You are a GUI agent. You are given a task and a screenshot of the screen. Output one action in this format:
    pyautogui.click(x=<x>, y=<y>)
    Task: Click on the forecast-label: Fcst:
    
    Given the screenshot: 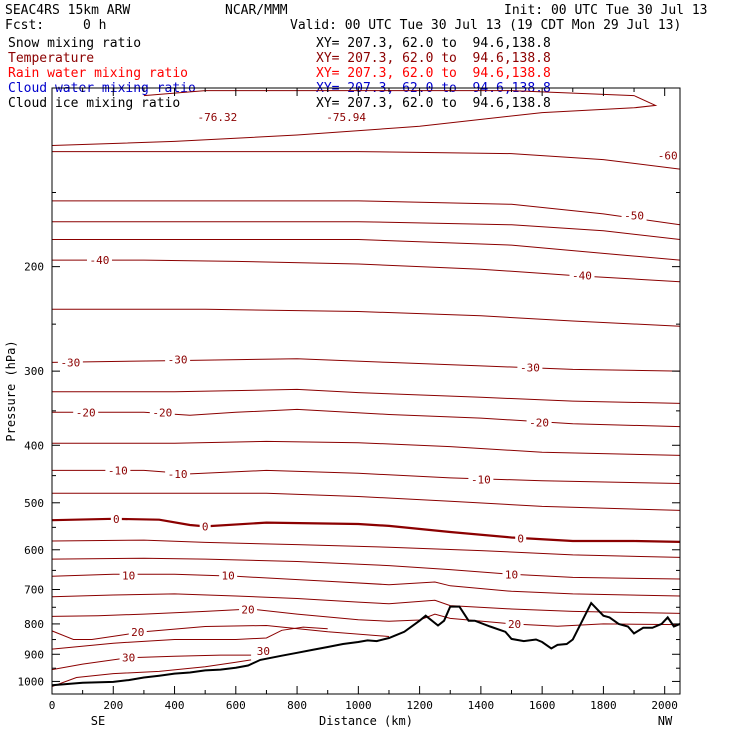 What is the action you would take?
    pyautogui.click(x=25, y=25)
    